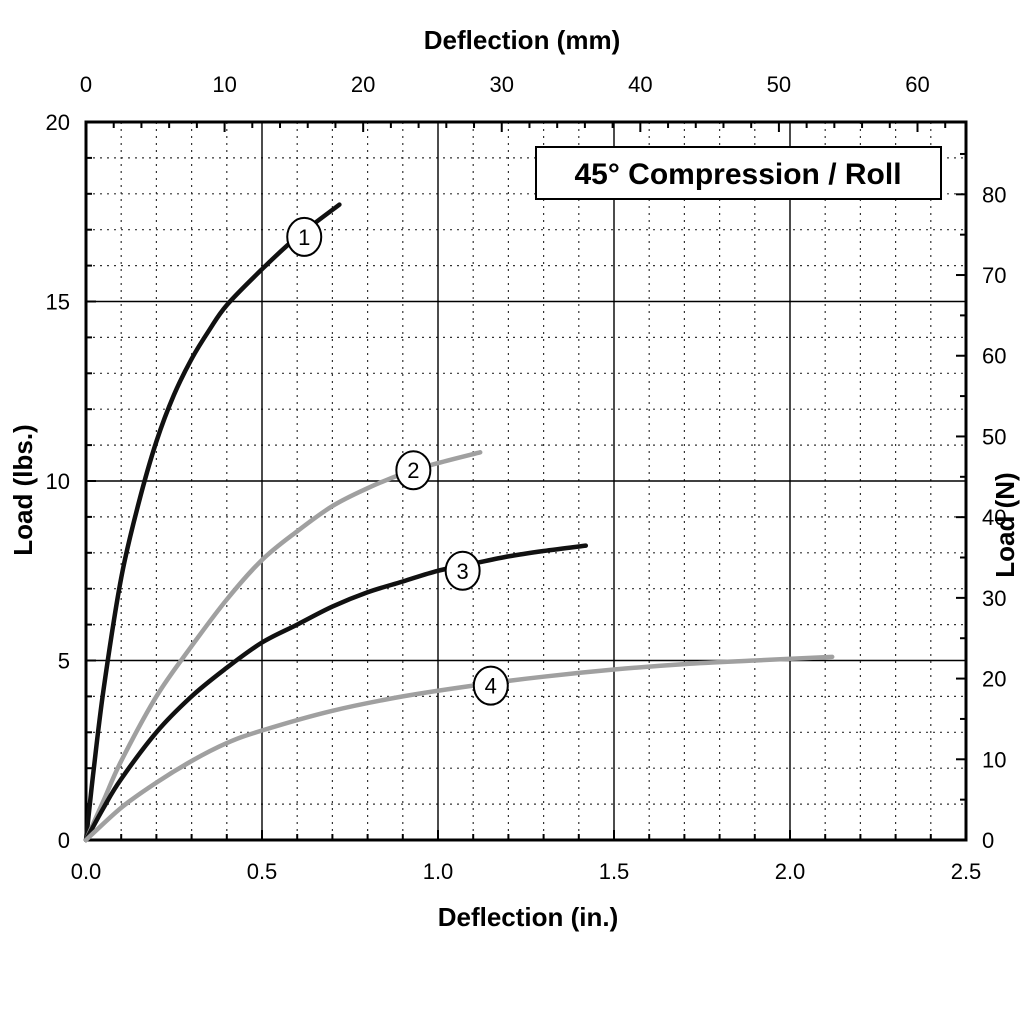 This screenshot has width=1024, height=1024. What do you see at coordinates (994, 759) in the screenshot?
I see `y2-tick-label: 10` at bounding box center [994, 759].